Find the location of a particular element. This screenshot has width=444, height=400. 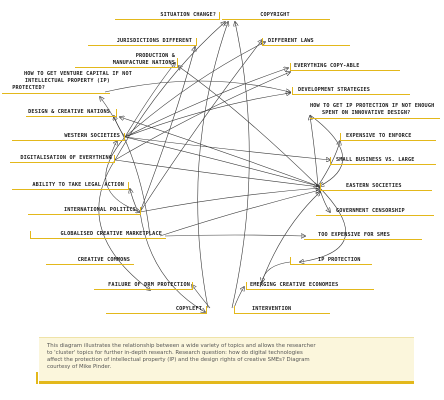

tick-western is located at coordinates (125, 137).